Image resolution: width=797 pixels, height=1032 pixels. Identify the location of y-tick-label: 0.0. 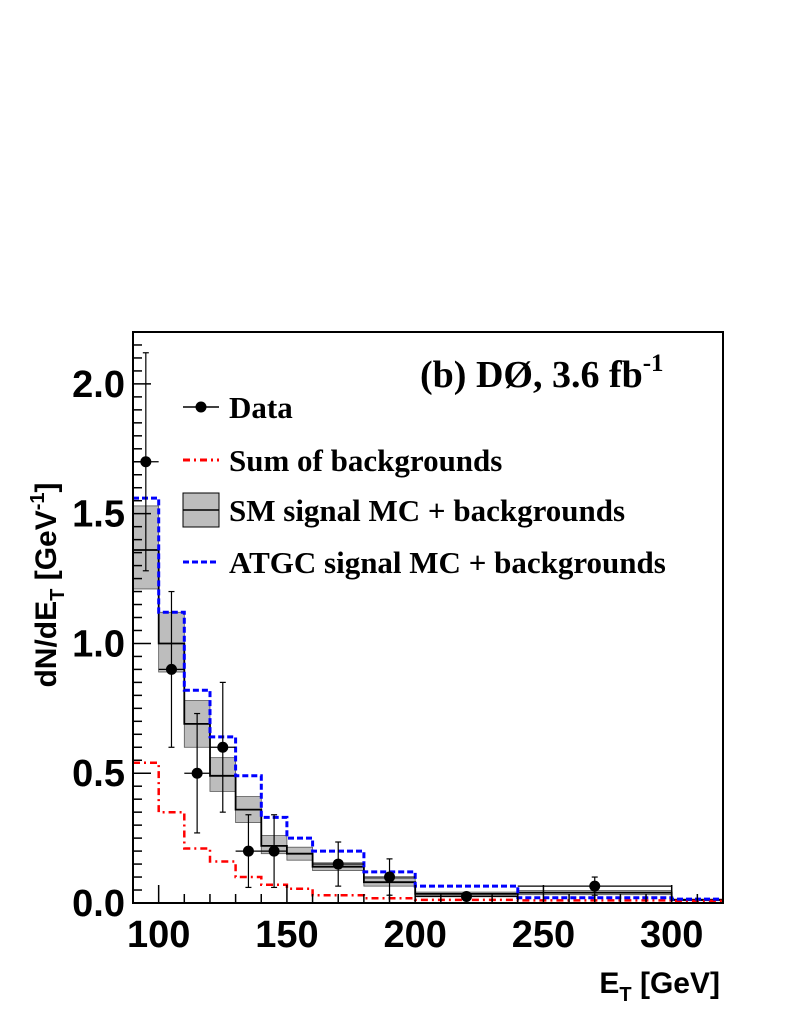
(98, 904).